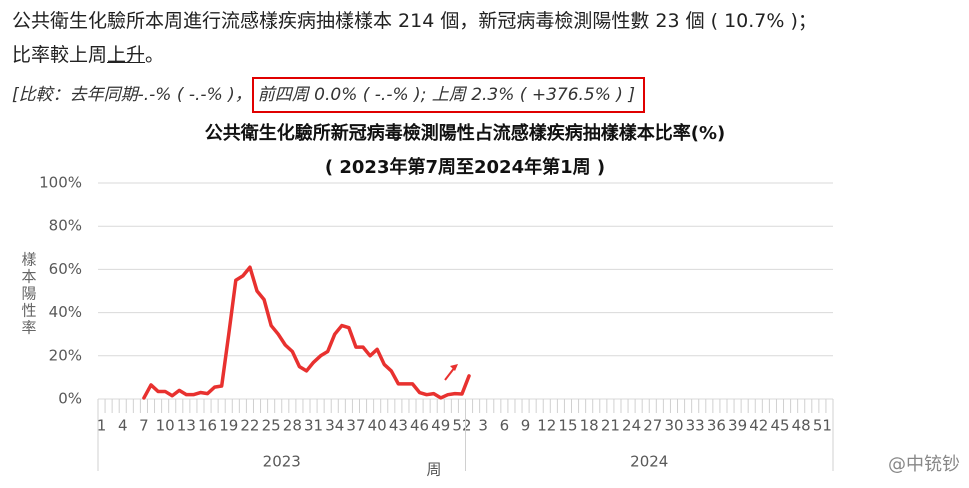 The image size is (969, 488). Describe the element at coordinates (546, 426) in the screenshot. I see `x-tick-label: 12` at that location.